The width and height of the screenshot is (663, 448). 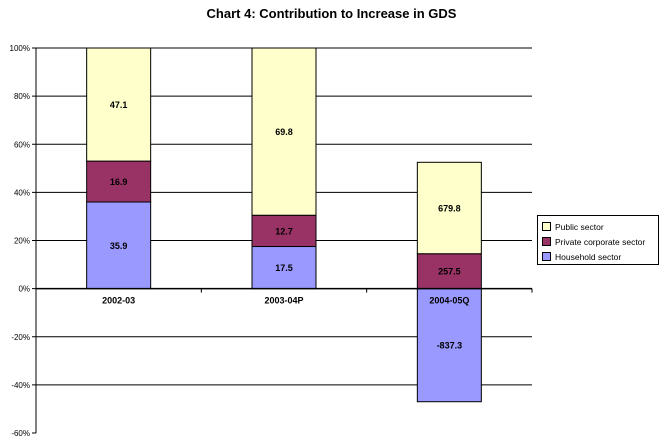 I want to click on data-label: 17.5, so click(x=284, y=268).